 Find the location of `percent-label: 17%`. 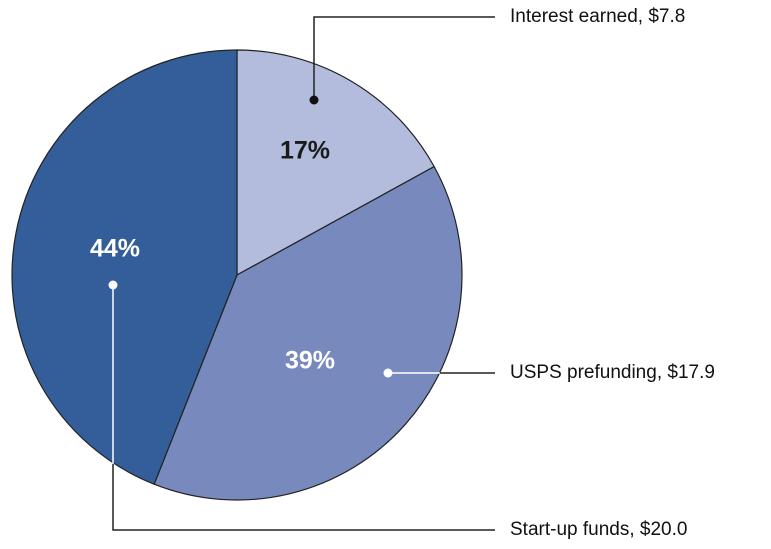

percent-label: 17% is located at coordinates (305, 151).